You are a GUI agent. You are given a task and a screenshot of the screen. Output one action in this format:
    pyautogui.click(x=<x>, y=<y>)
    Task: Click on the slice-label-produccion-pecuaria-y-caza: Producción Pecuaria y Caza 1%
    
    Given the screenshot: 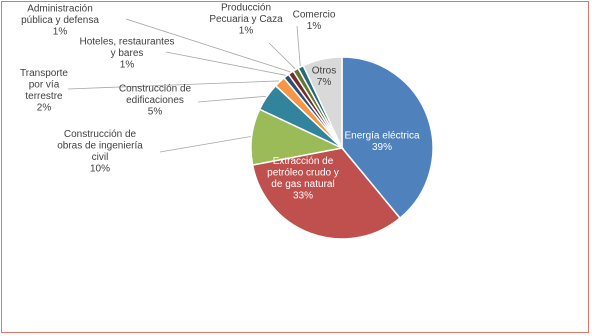 What is the action you would take?
    pyautogui.click(x=246, y=20)
    